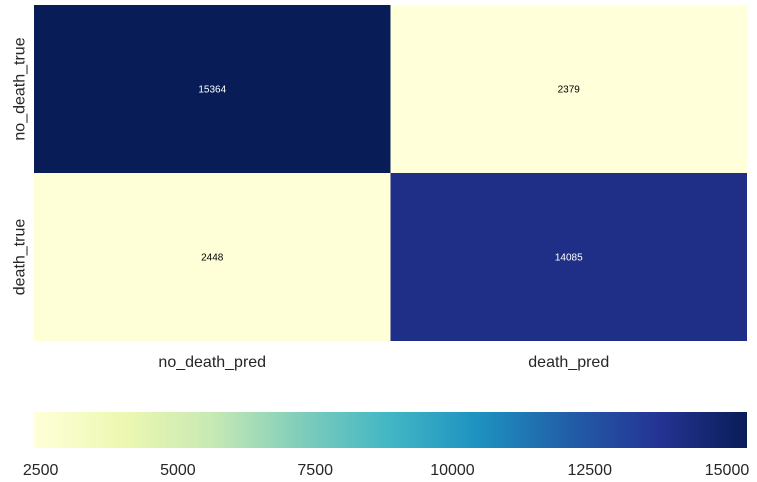 The width and height of the screenshot is (757, 482). What do you see at coordinates (589, 470) in the screenshot?
I see `colorbar-tick-label: 12500` at bounding box center [589, 470].